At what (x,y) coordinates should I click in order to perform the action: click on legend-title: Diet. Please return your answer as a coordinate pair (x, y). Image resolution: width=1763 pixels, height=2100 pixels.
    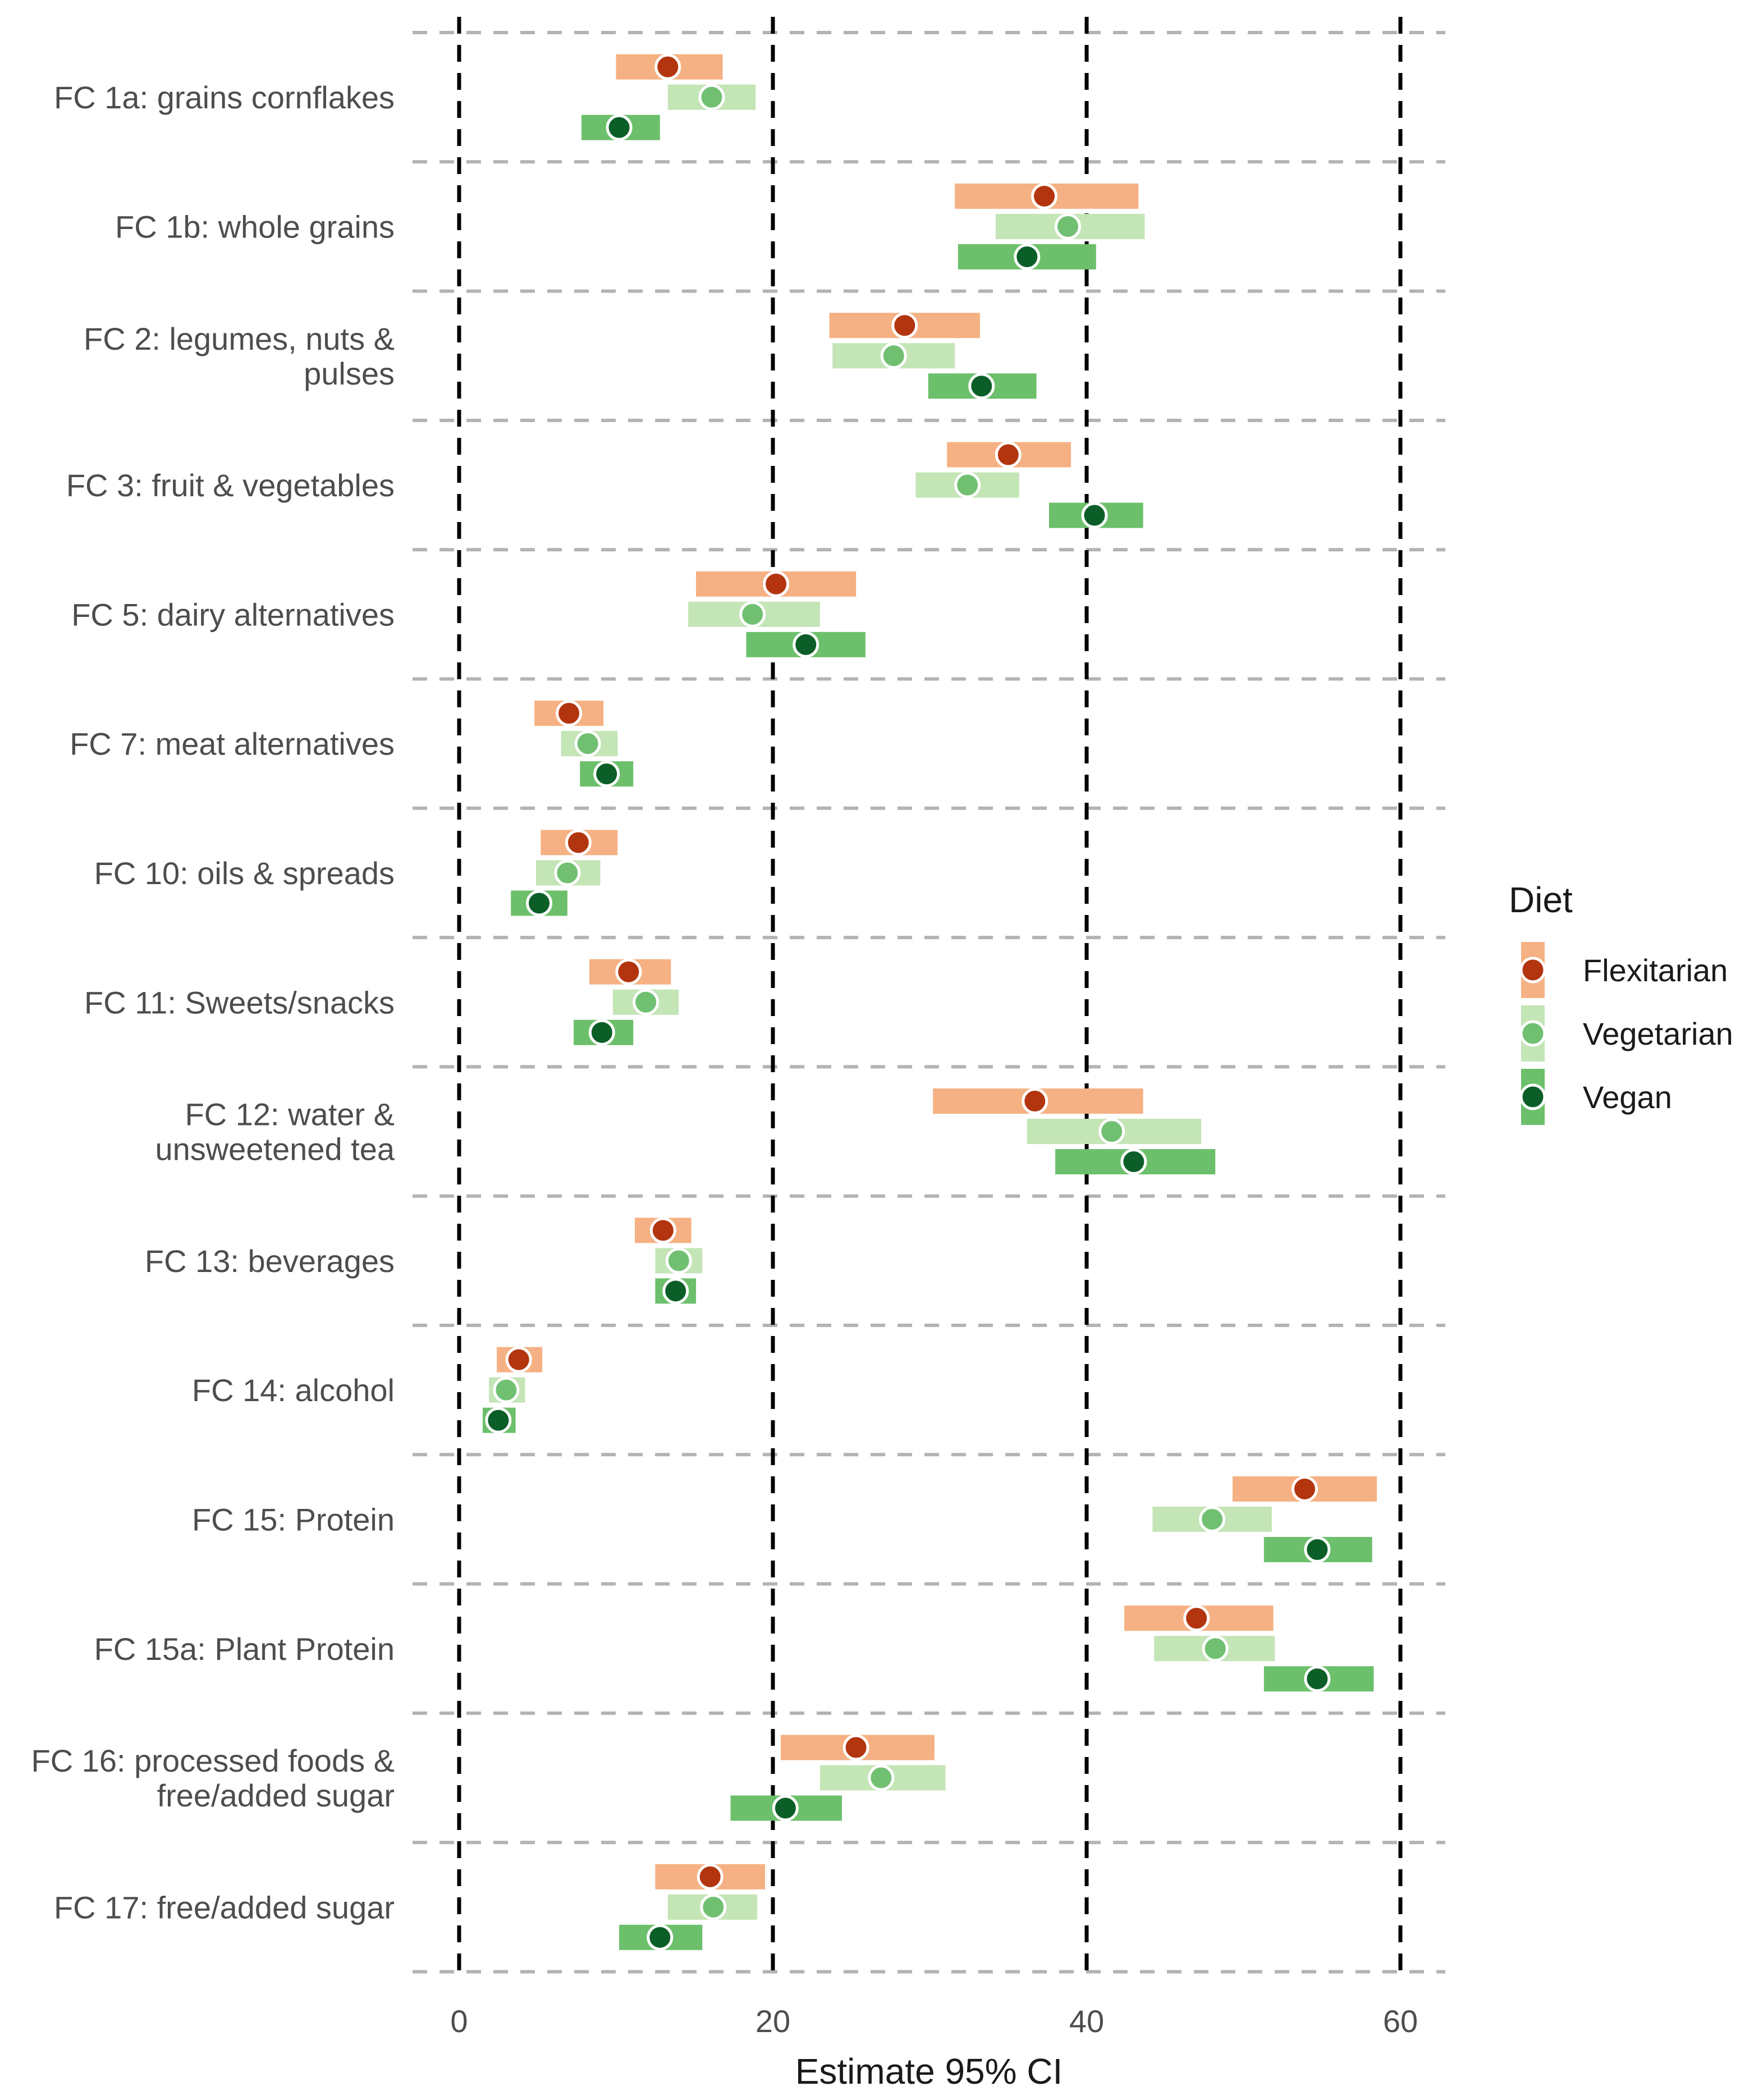
    Looking at the image, I should click on (1541, 900).